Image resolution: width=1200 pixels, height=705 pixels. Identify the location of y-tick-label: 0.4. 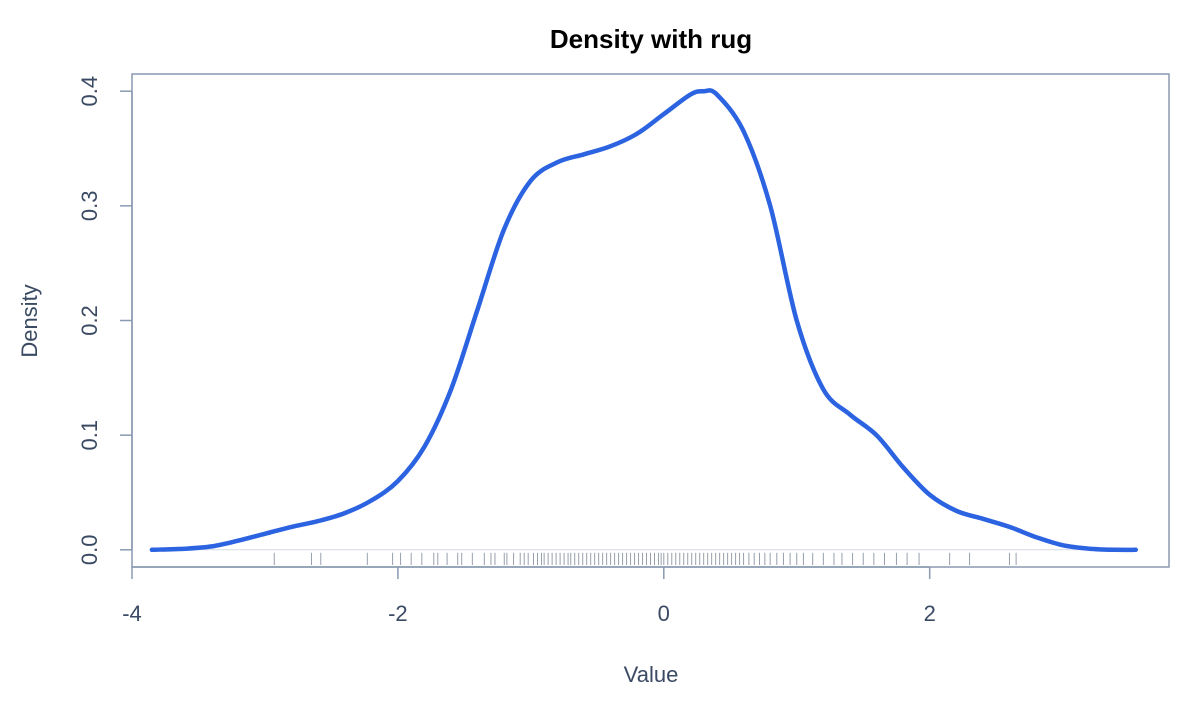
(89, 91).